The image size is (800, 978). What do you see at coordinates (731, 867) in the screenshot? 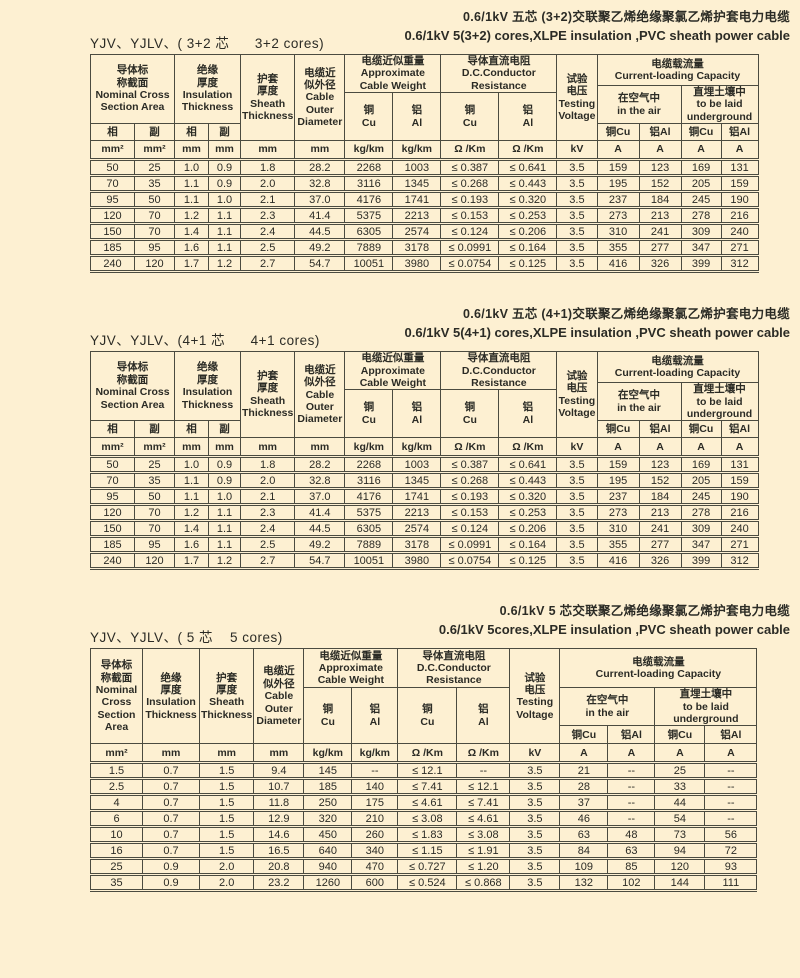
I see `table-cell: 93` at bounding box center [731, 867].